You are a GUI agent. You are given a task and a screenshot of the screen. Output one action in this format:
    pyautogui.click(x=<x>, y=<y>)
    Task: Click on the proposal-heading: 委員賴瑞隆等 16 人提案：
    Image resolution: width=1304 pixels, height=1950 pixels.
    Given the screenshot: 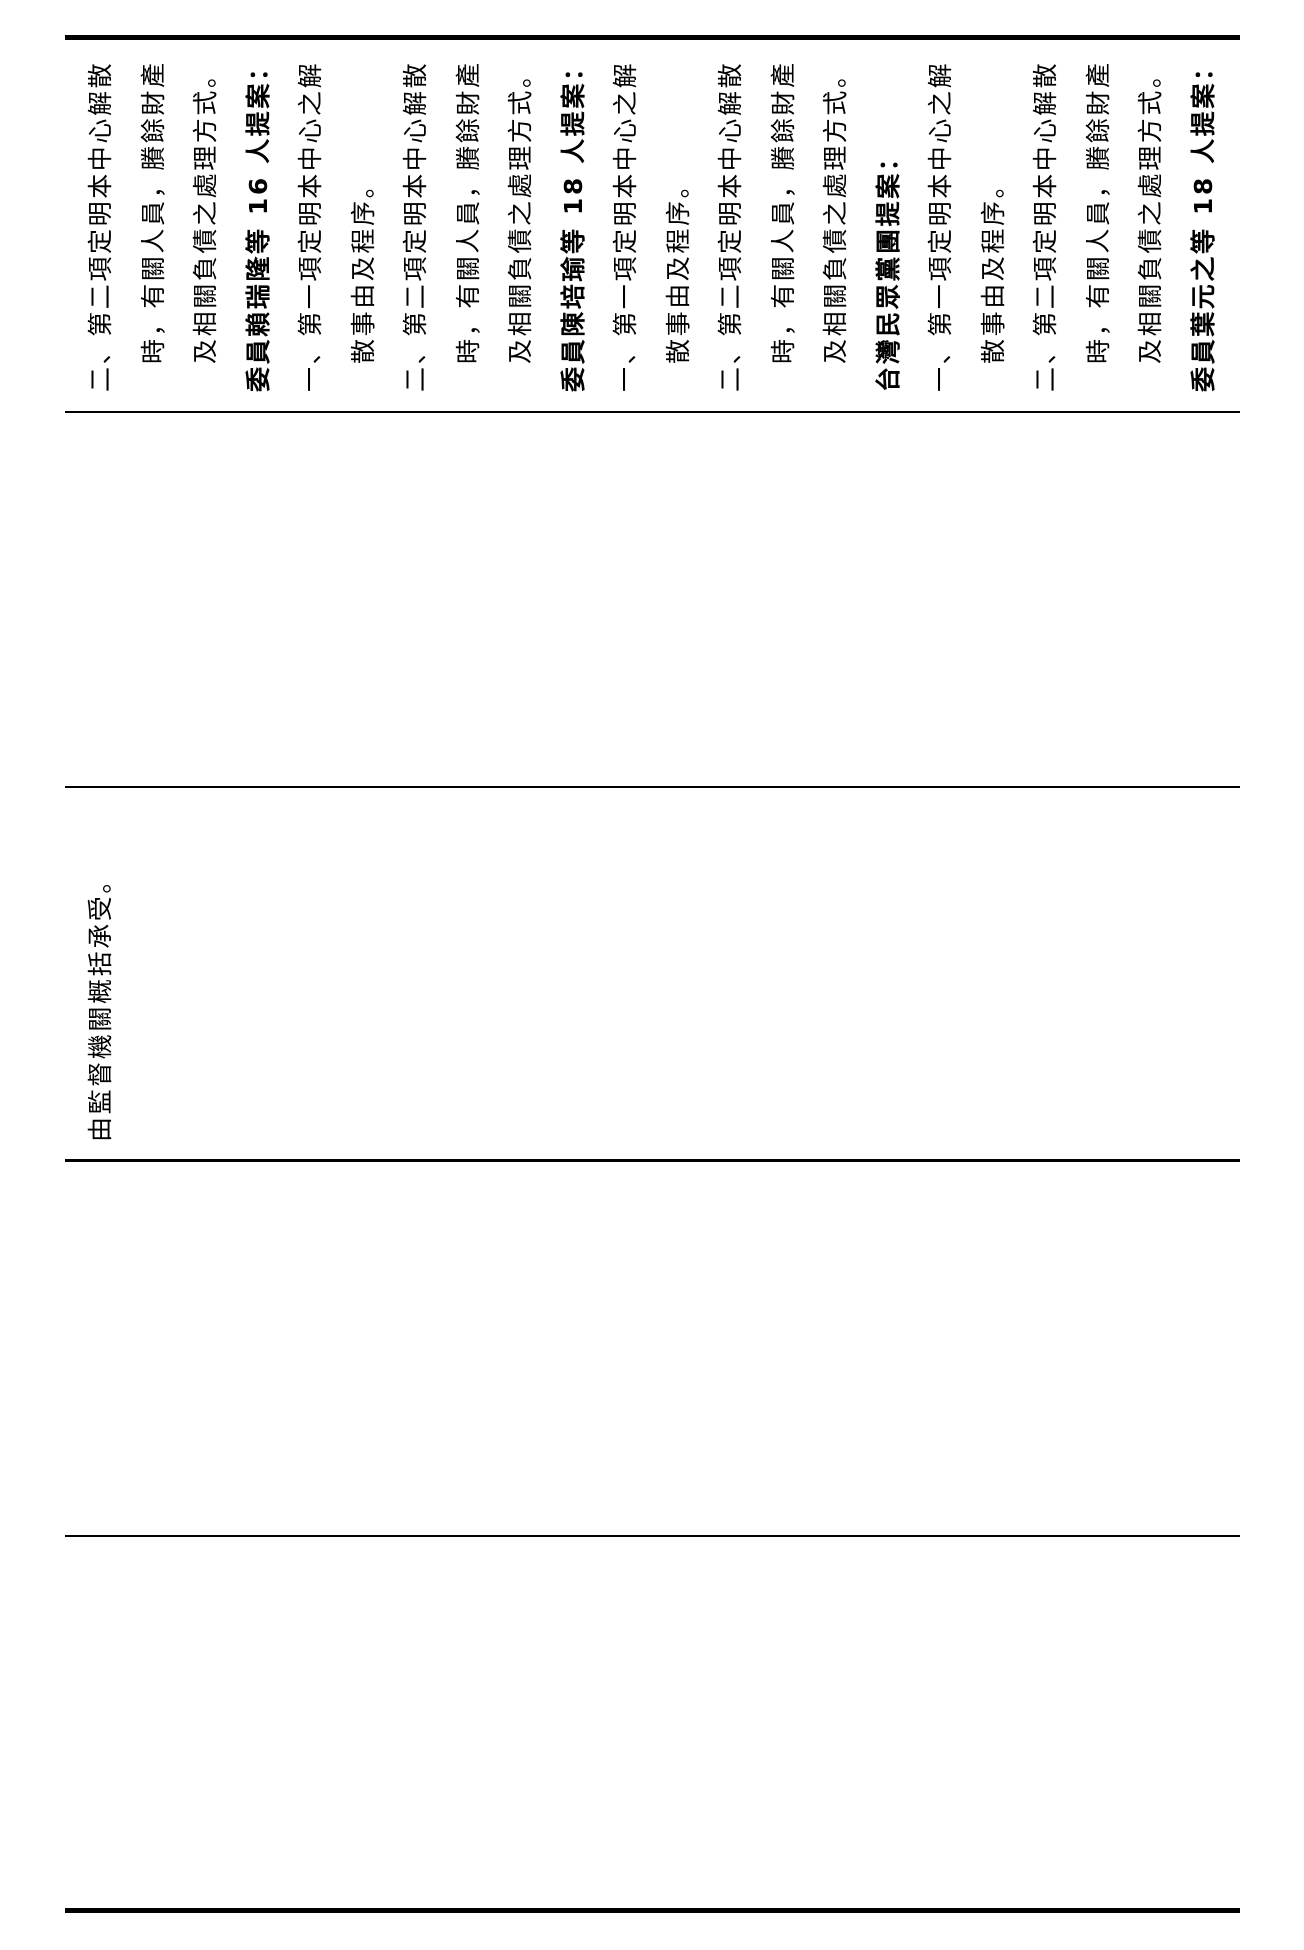 What is the action you would take?
    pyautogui.click(x=258, y=222)
    